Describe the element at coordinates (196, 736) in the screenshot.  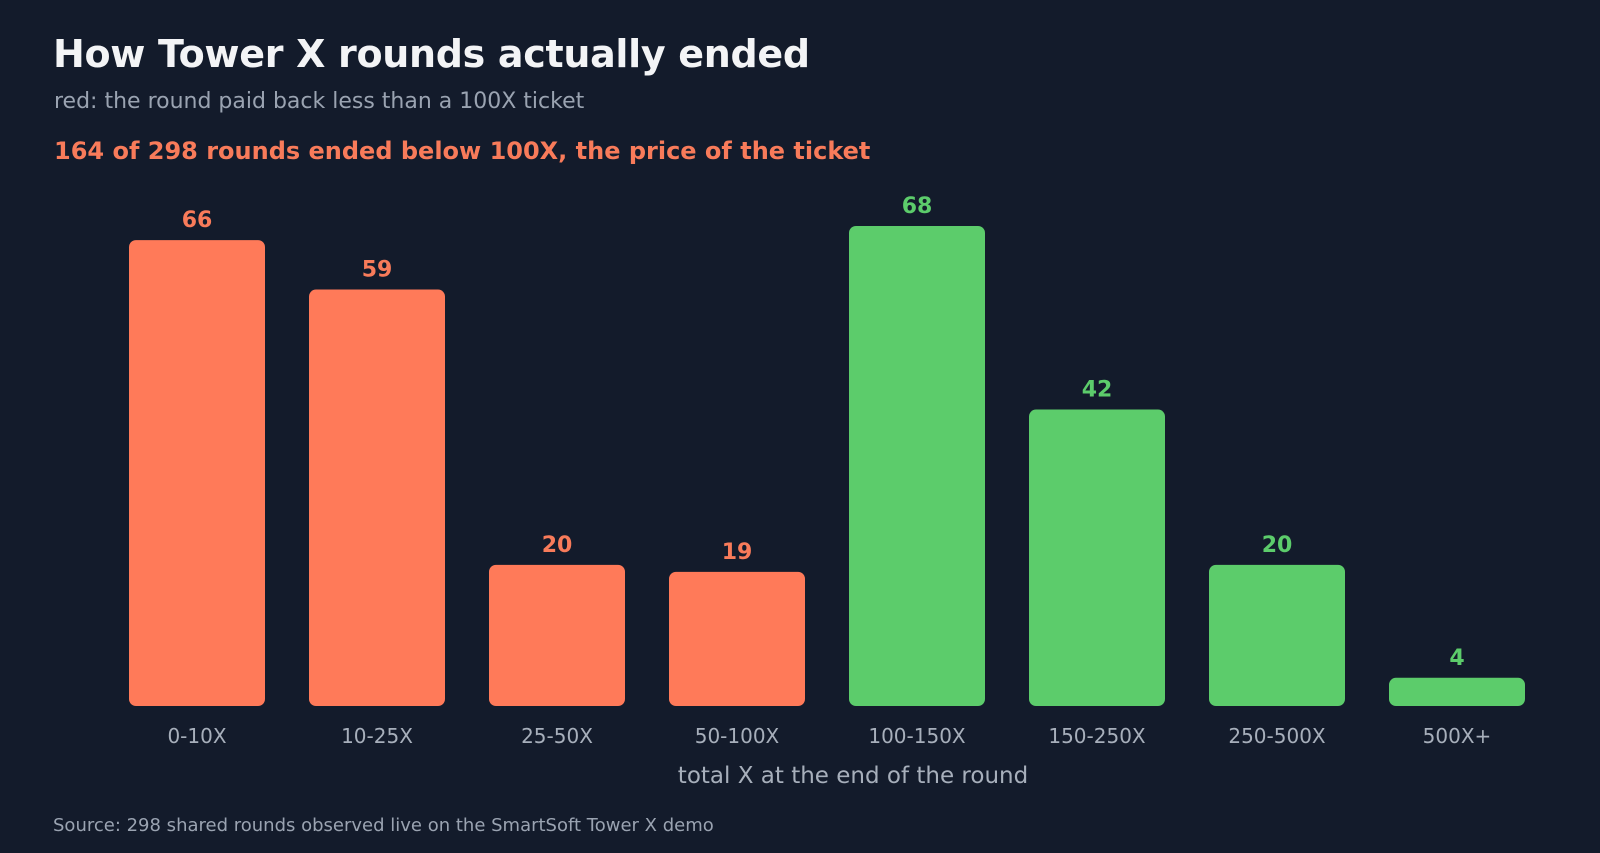
I see `x-tick-label-0-10X: 0-10X` at that location.